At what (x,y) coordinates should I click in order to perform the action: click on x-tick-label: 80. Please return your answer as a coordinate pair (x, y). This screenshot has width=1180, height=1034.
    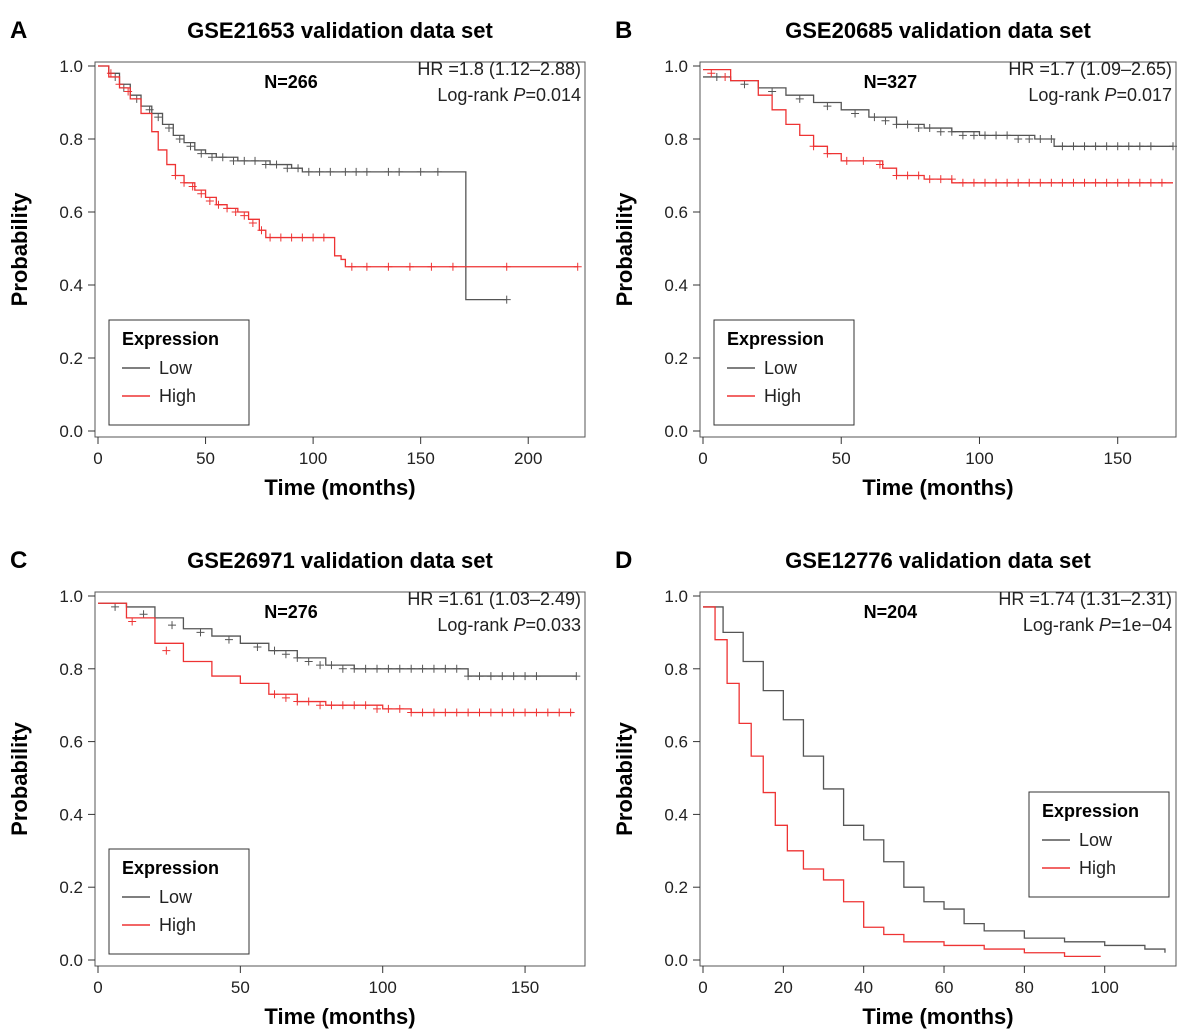
    Looking at the image, I should click on (1024, 987).